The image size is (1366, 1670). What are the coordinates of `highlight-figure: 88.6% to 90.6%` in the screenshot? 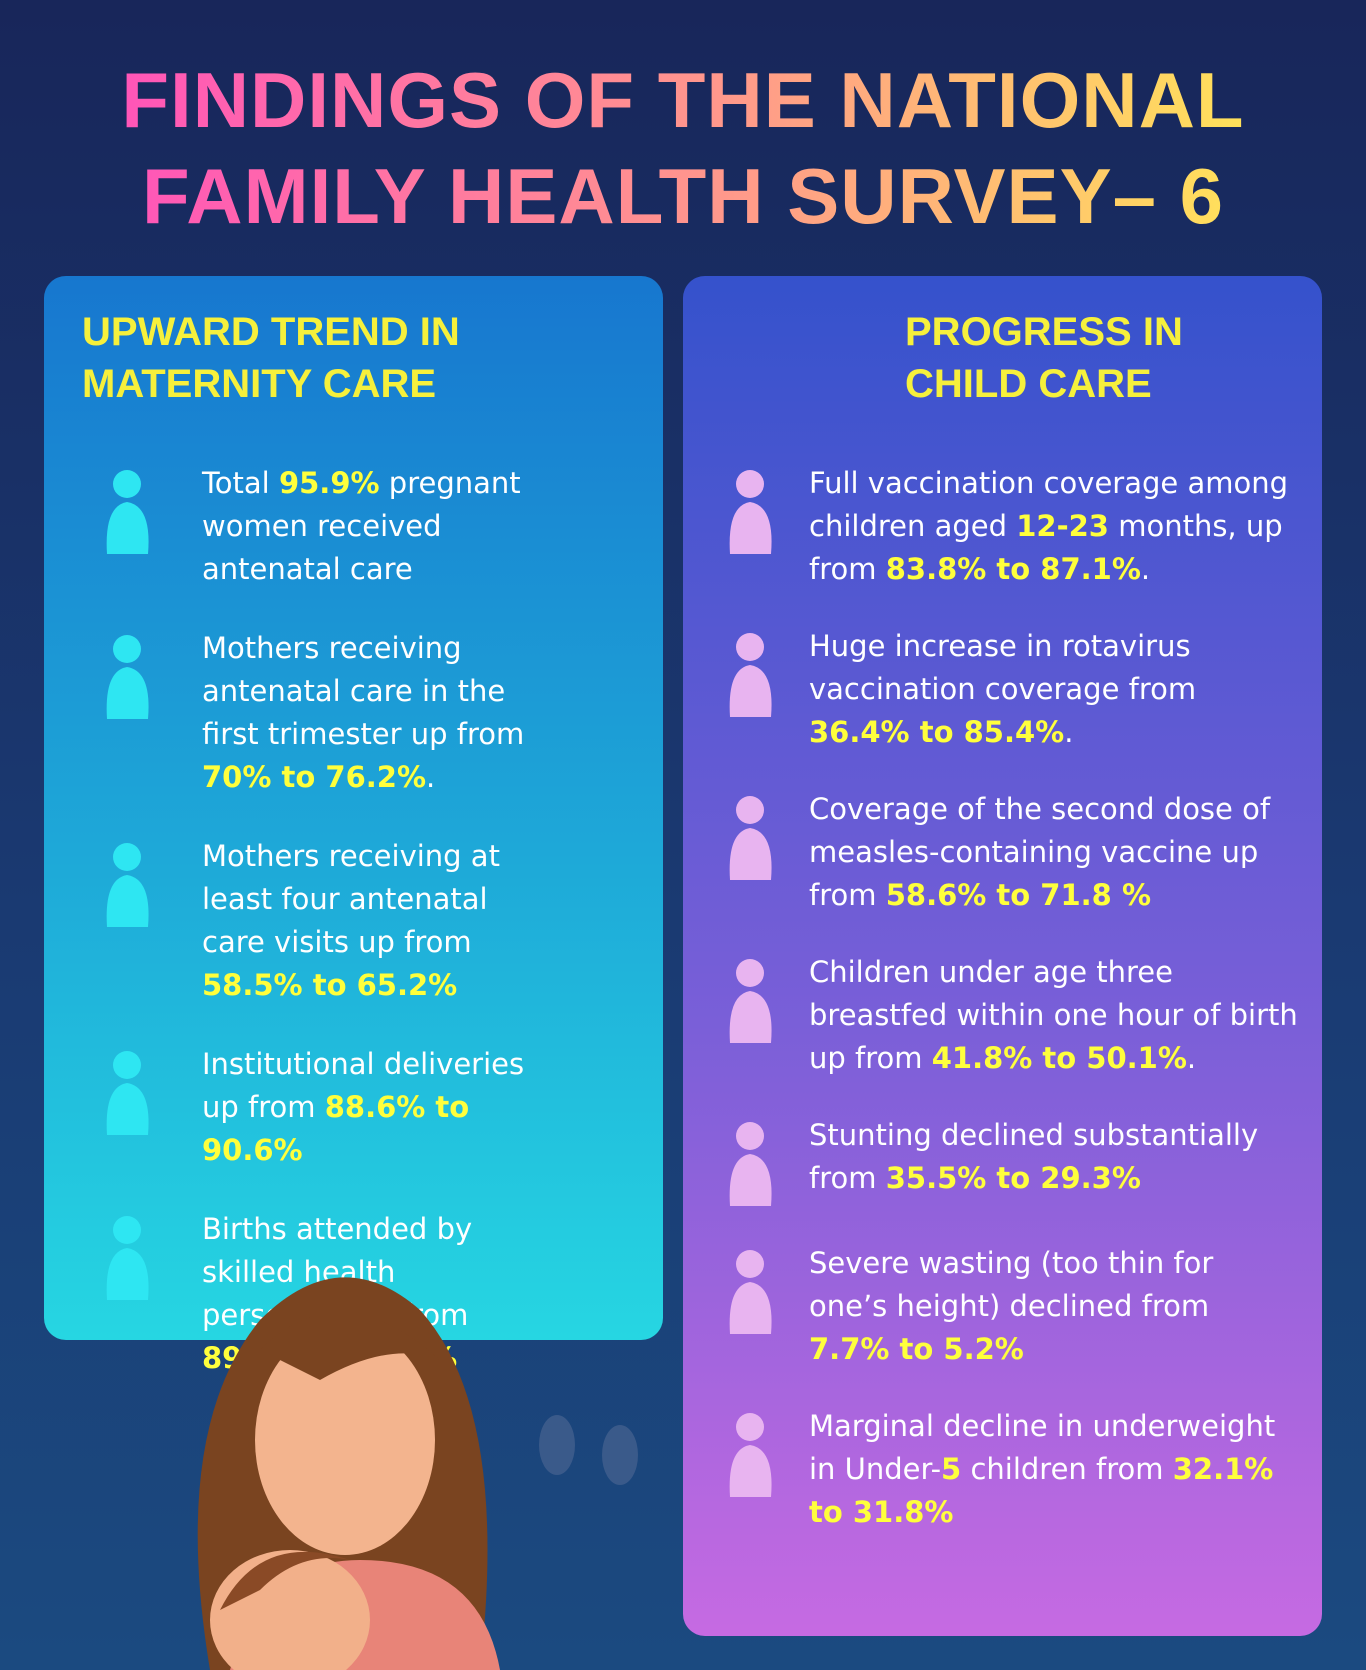 It's located at (336, 1128).